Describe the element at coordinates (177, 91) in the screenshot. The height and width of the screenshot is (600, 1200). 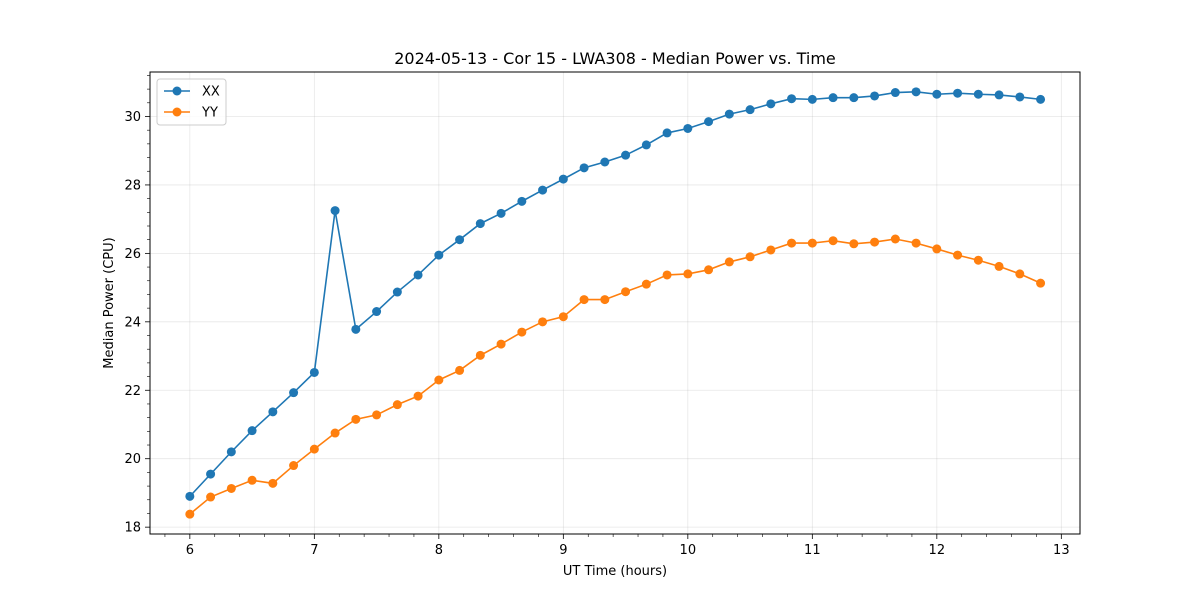
I see `legend-marker-xx` at that location.